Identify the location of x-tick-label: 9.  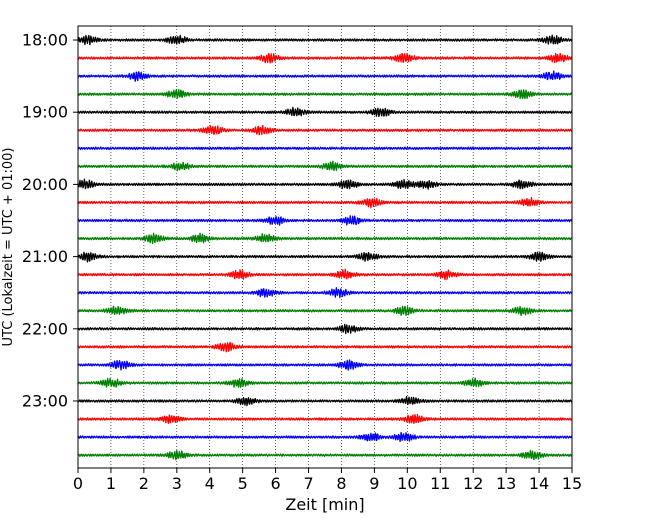
(374, 483).